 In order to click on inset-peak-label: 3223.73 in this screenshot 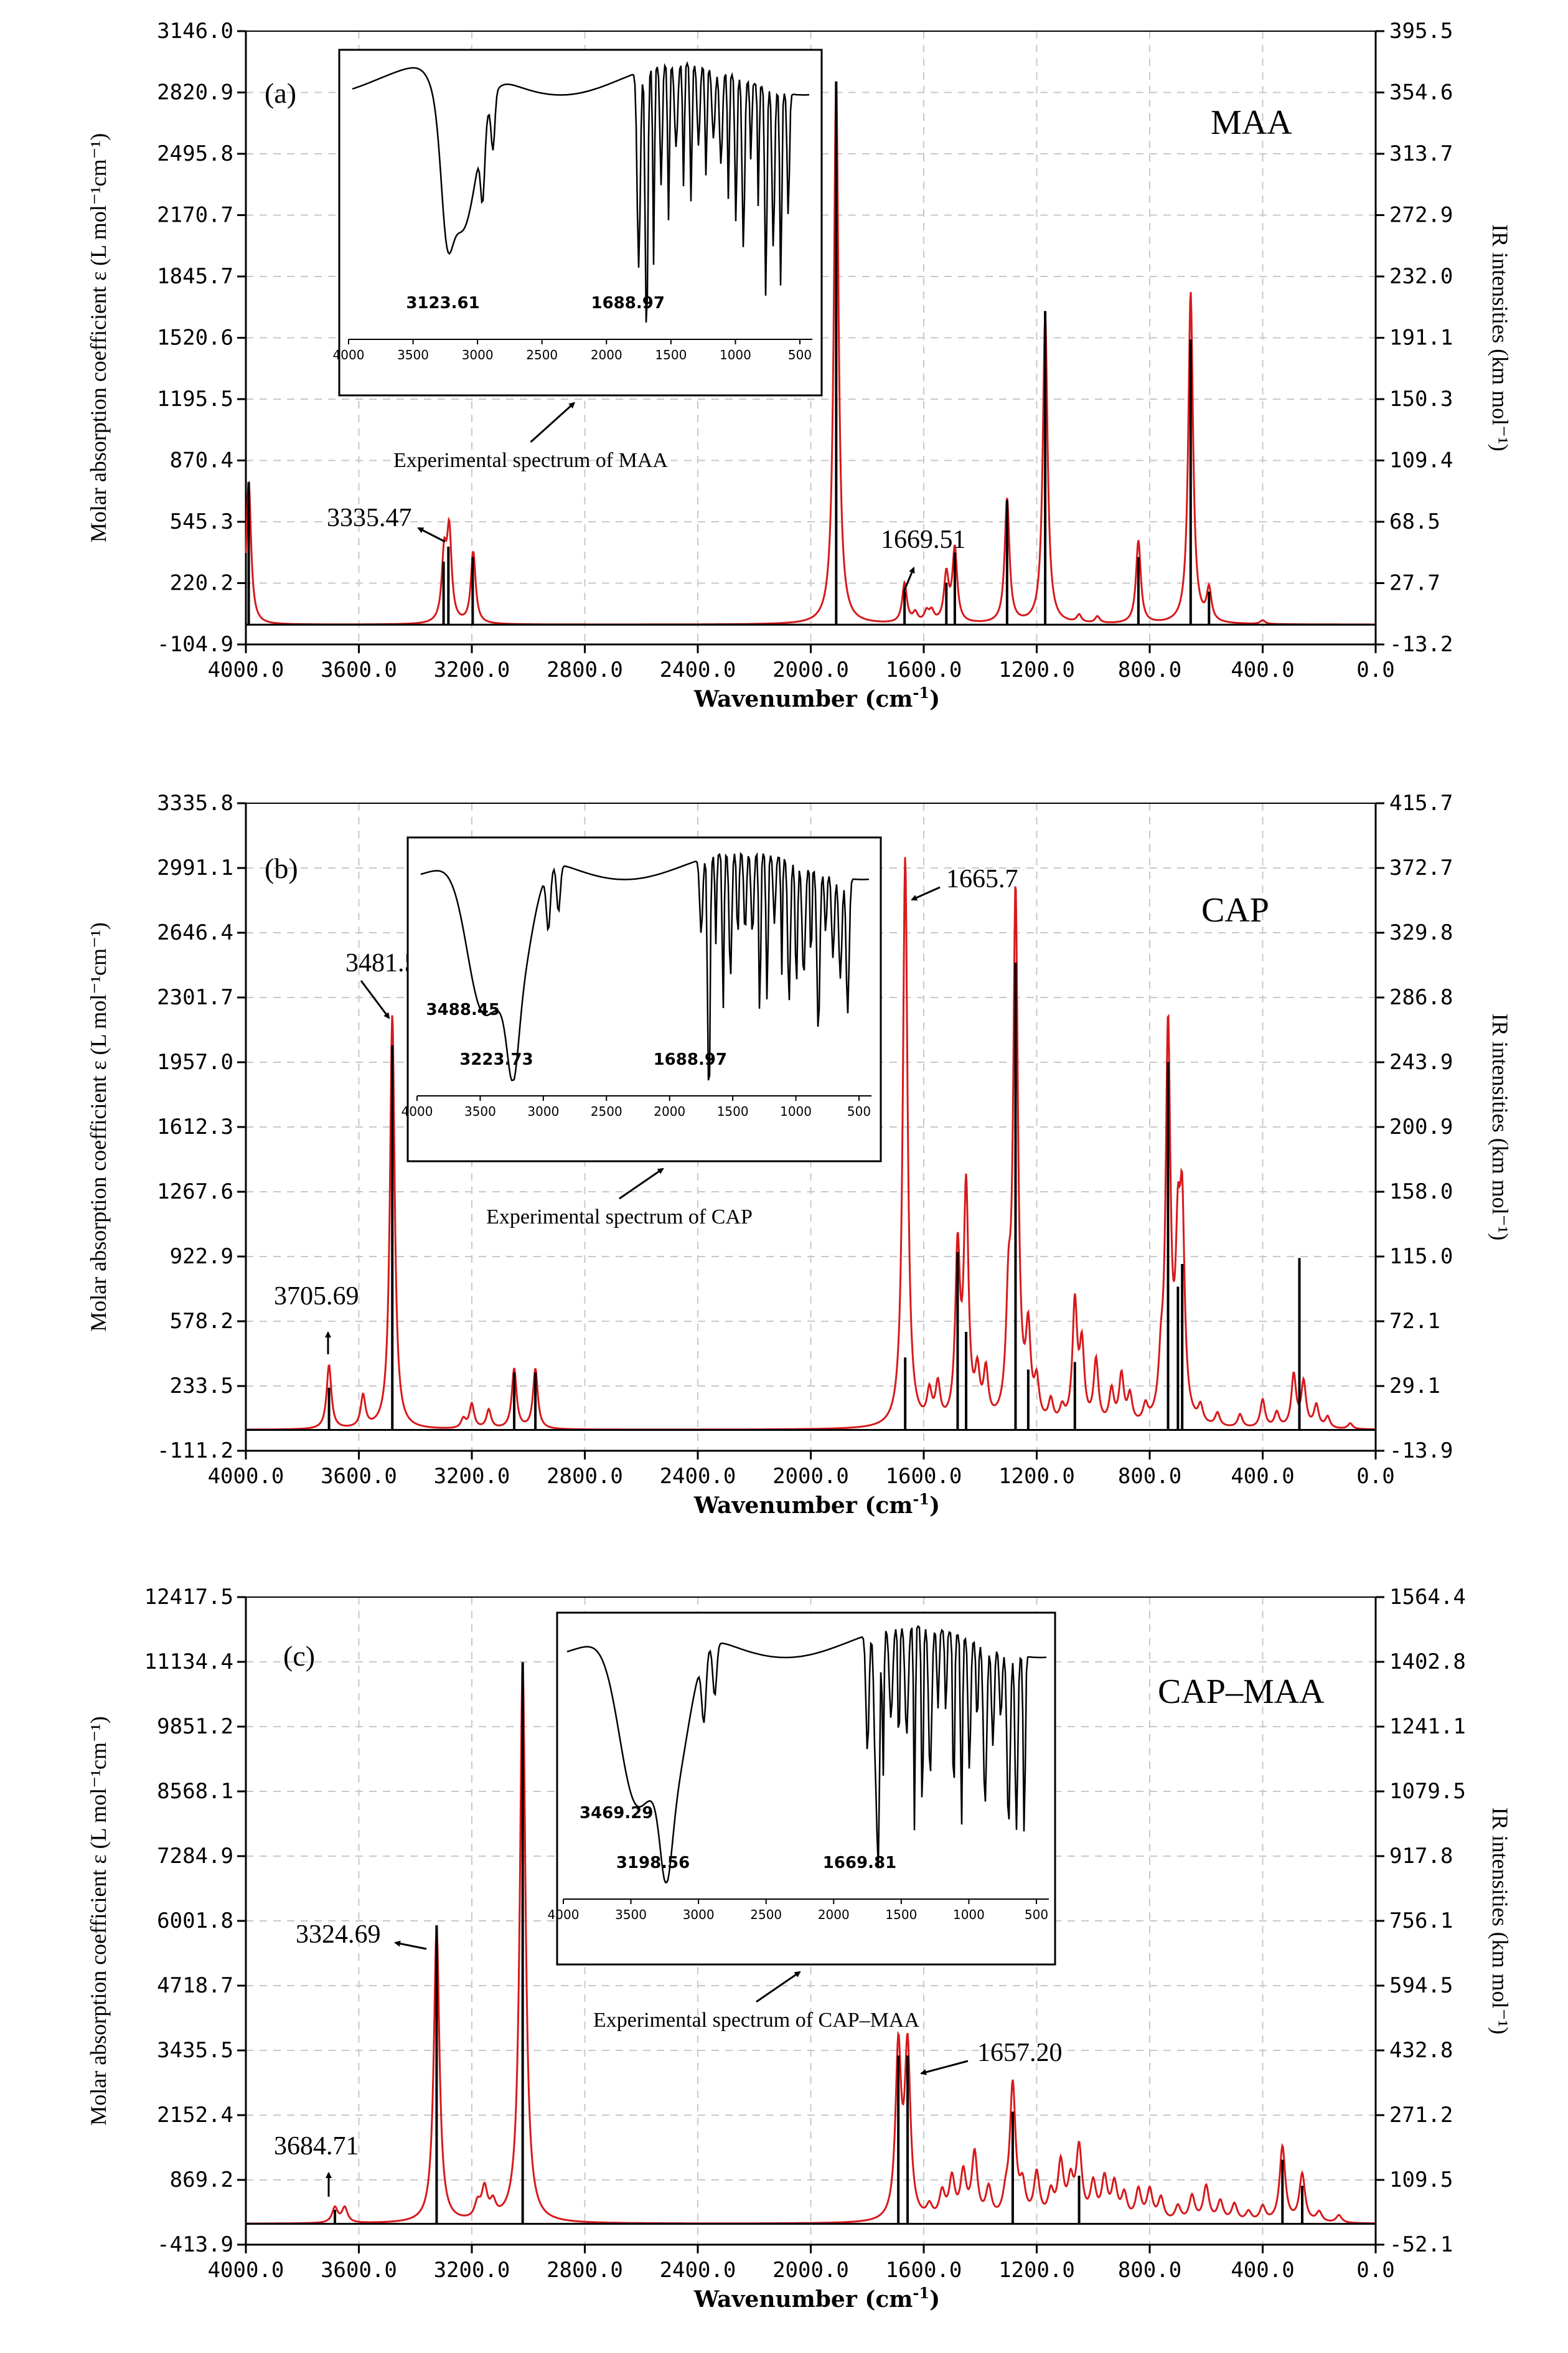, I will do `click(496, 1059)`.